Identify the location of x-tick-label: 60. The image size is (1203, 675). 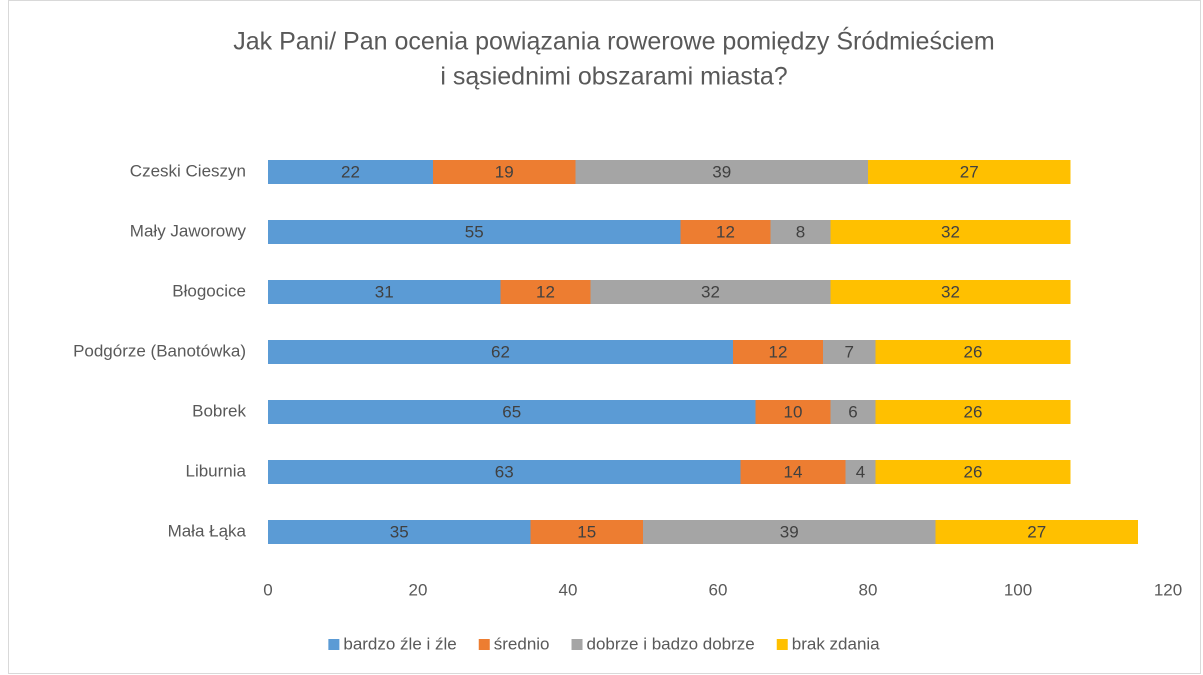
(718, 589).